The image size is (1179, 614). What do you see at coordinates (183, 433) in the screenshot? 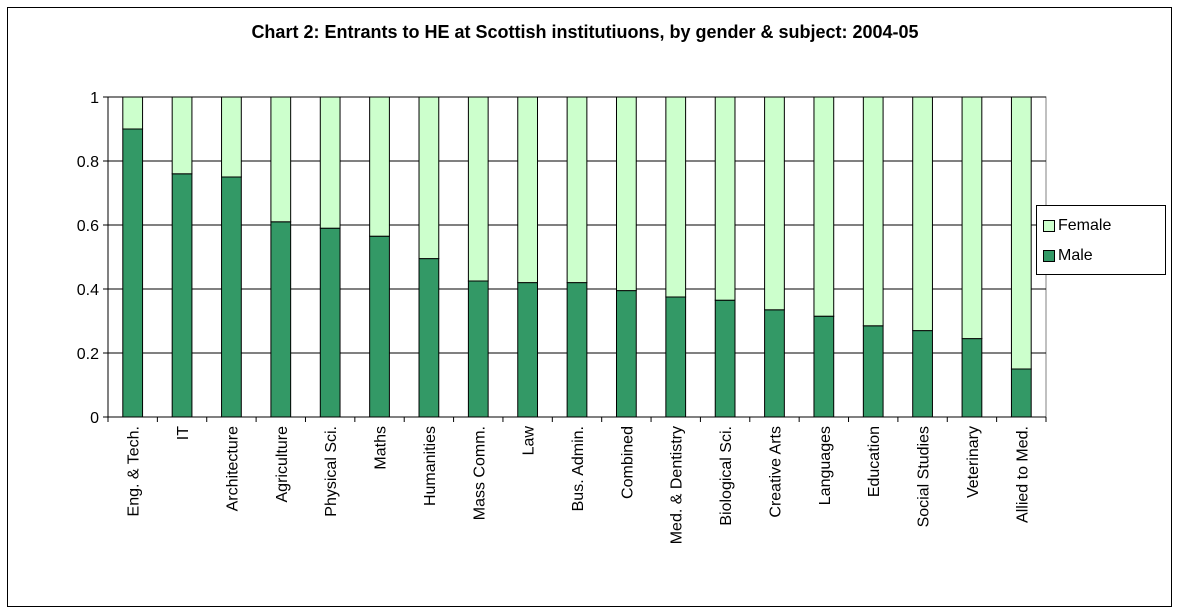
I see `x-tick-label: IT` at bounding box center [183, 433].